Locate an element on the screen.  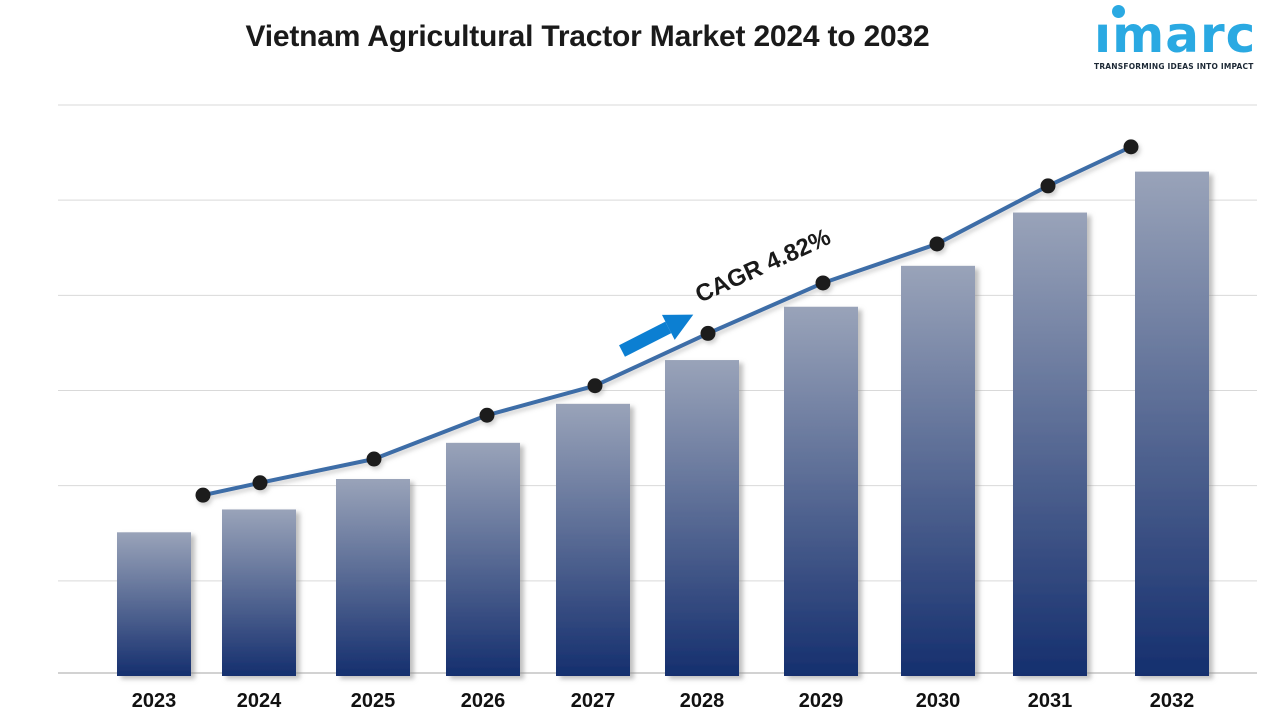
bar-2023 is located at coordinates (154, 604).